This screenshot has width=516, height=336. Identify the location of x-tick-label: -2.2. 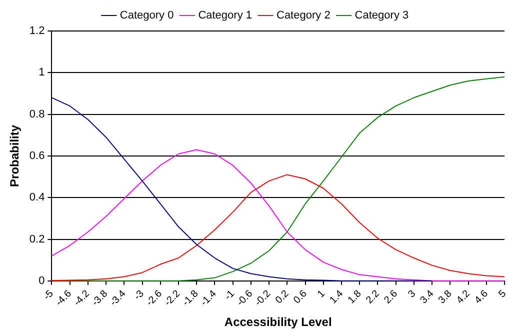
(172, 298).